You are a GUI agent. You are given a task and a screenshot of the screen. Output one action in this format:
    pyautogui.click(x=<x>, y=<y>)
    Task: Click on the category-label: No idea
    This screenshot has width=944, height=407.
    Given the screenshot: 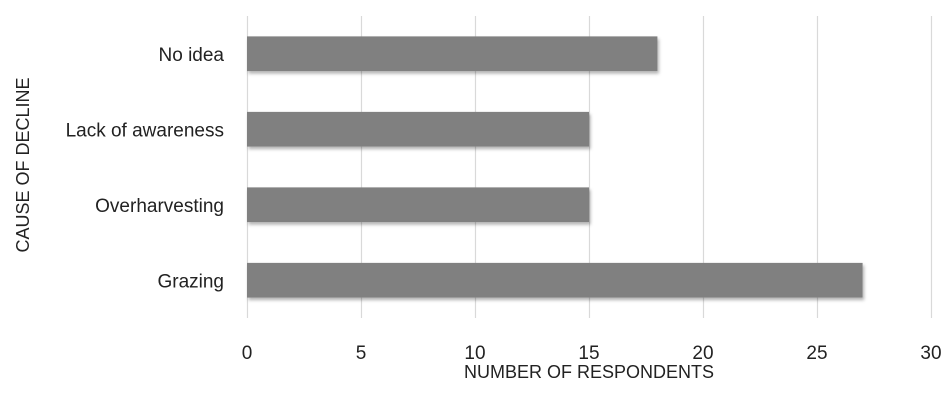 What is the action you would take?
    pyautogui.click(x=192, y=55)
    